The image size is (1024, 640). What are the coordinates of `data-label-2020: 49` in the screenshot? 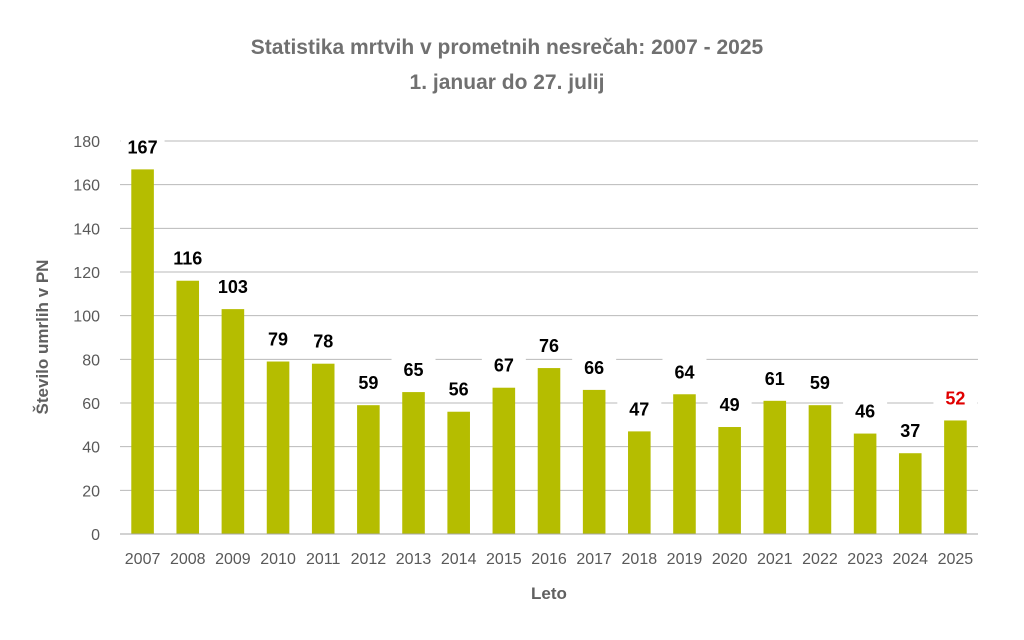 It's located at (730, 405).